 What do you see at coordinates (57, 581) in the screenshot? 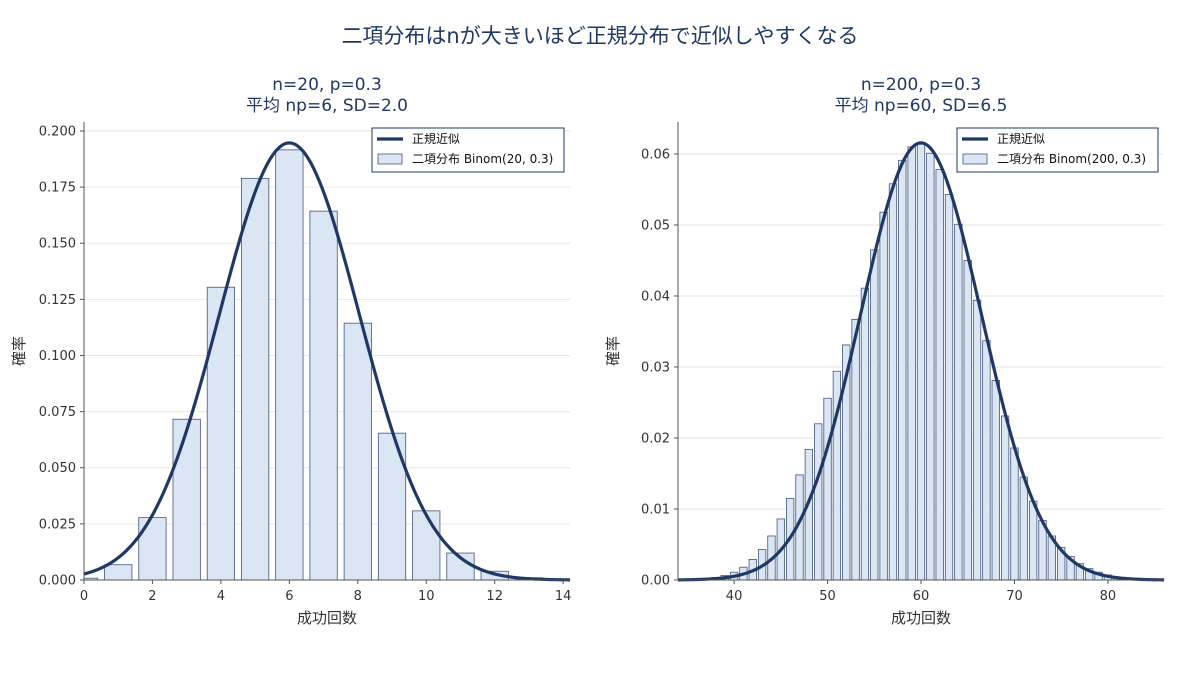
I see `y-tick-label: 0.000` at bounding box center [57, 581].